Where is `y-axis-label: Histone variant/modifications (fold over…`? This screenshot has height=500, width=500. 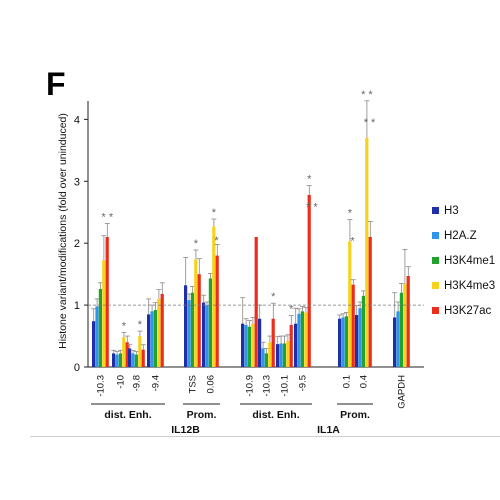
y-axis-label: Histone variant/modifications (fold over… is located at coordinates (63, 231).